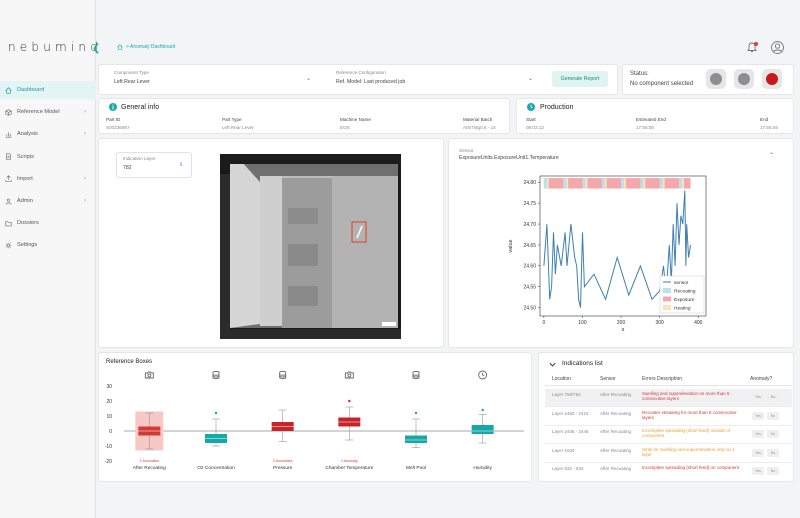 This screenshot has height=518, width=800. Describe the element at coordinates (149, 468) in the screenshot. I see `category-label: After Recoating` at that location.